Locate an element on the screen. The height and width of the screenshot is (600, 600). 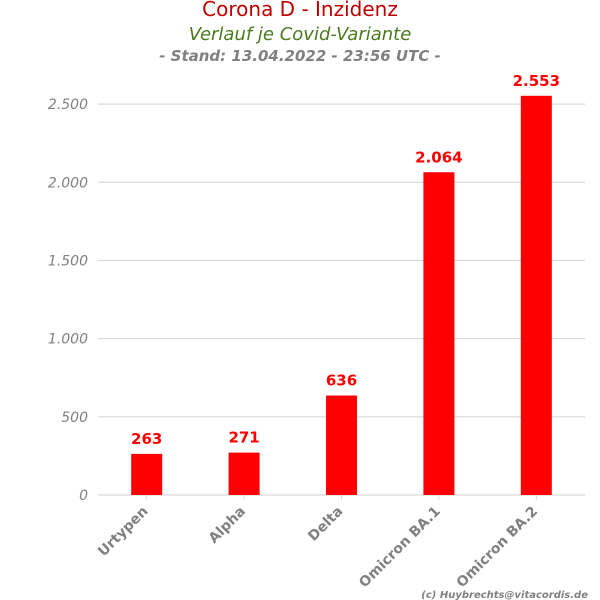
x-tick-label: Alpha is located at coordinates (227, 525).